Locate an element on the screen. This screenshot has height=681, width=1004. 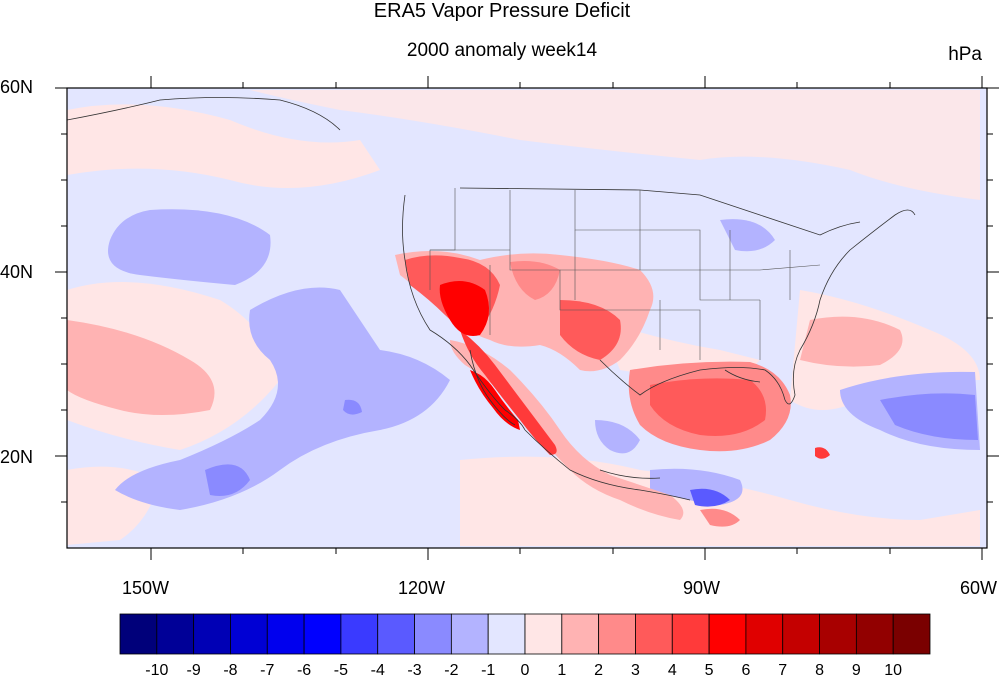
colorbar-label: -7 is located at coordinates (267, 670).